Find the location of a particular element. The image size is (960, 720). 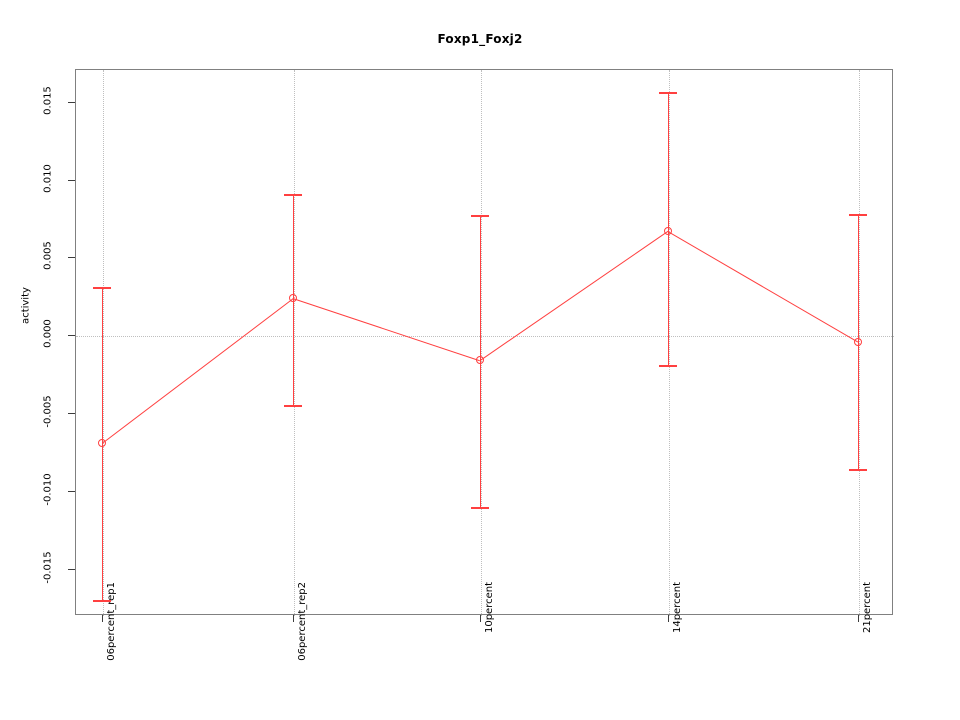

y-tick-label-1: 0.010 is located at coordinates (48, 178).